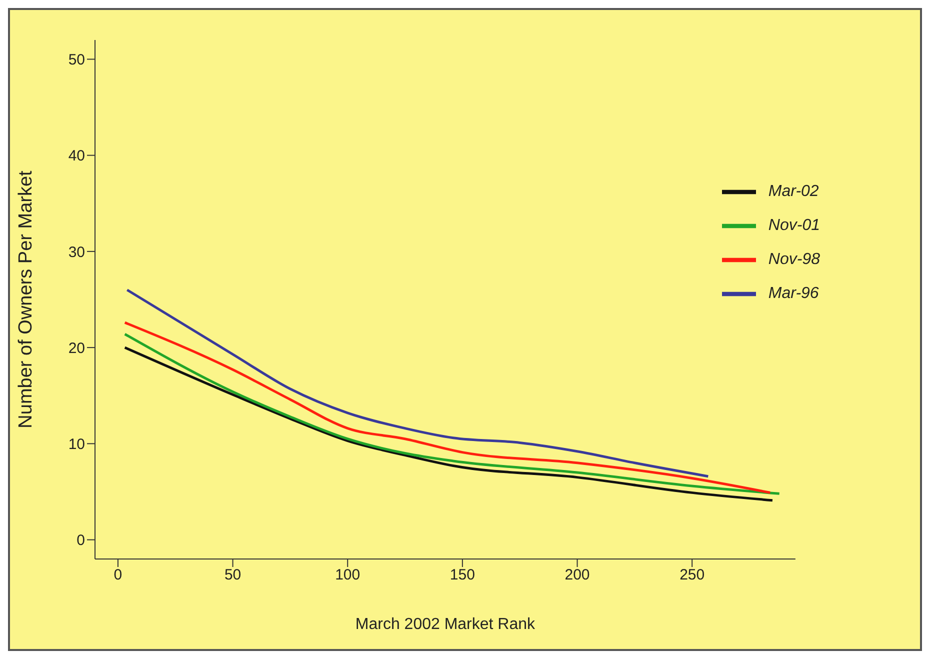  I want to click on y-tick-label: 20, so click(76, 348).